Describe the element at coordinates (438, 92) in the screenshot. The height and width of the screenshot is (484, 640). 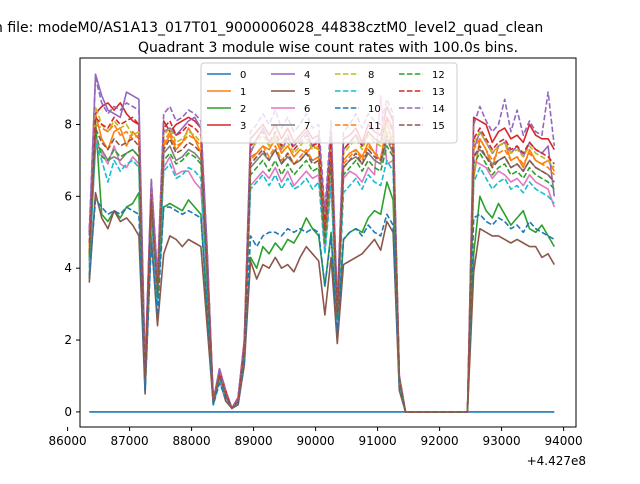
I see `legend-label-13: 13` at that location.